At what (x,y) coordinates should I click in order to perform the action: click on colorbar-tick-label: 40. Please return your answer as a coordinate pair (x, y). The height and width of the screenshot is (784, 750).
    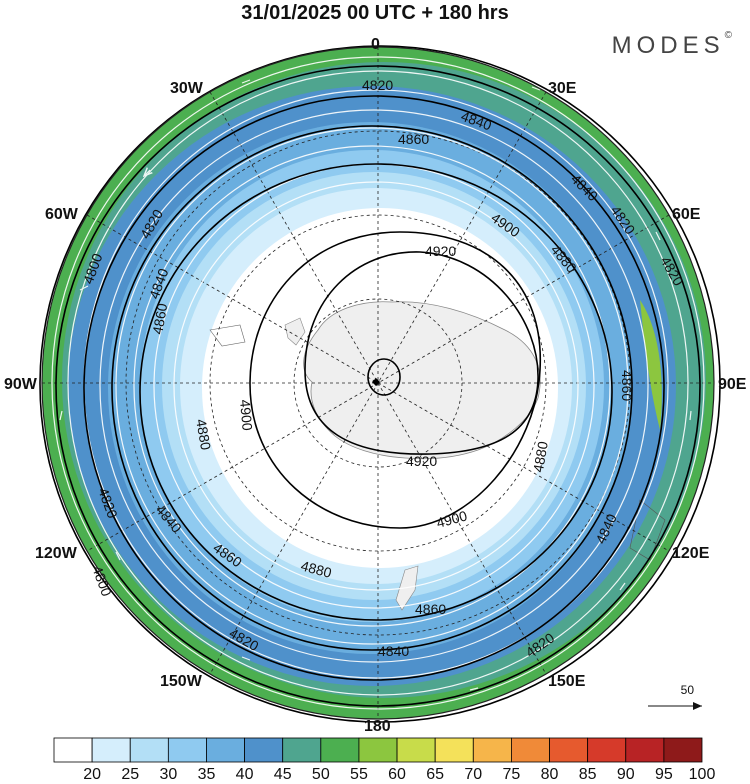
    Looking at the image, I should click on (244, 774).